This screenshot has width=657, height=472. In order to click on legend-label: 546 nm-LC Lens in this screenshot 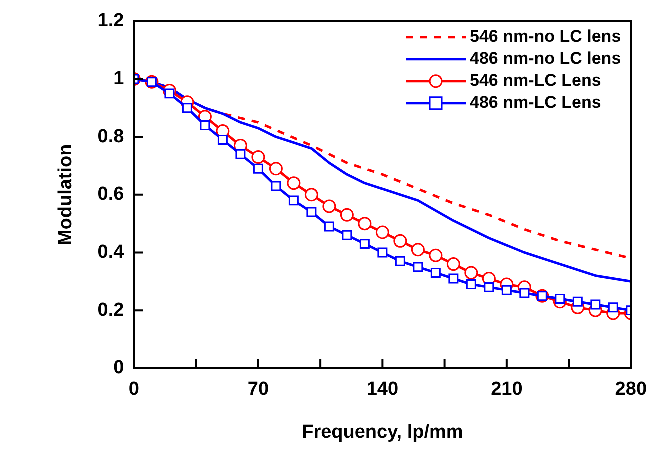, I will do `click(536, 80)`.